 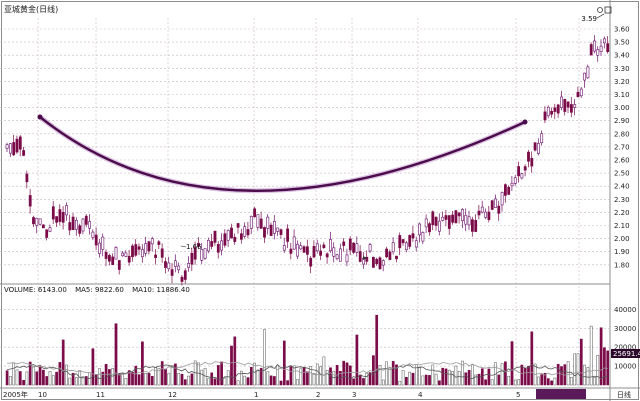 What do you see at coordinates (561, 394) in the screenshot?
I see `date-highlight-box` at bounding box center [561, 394].